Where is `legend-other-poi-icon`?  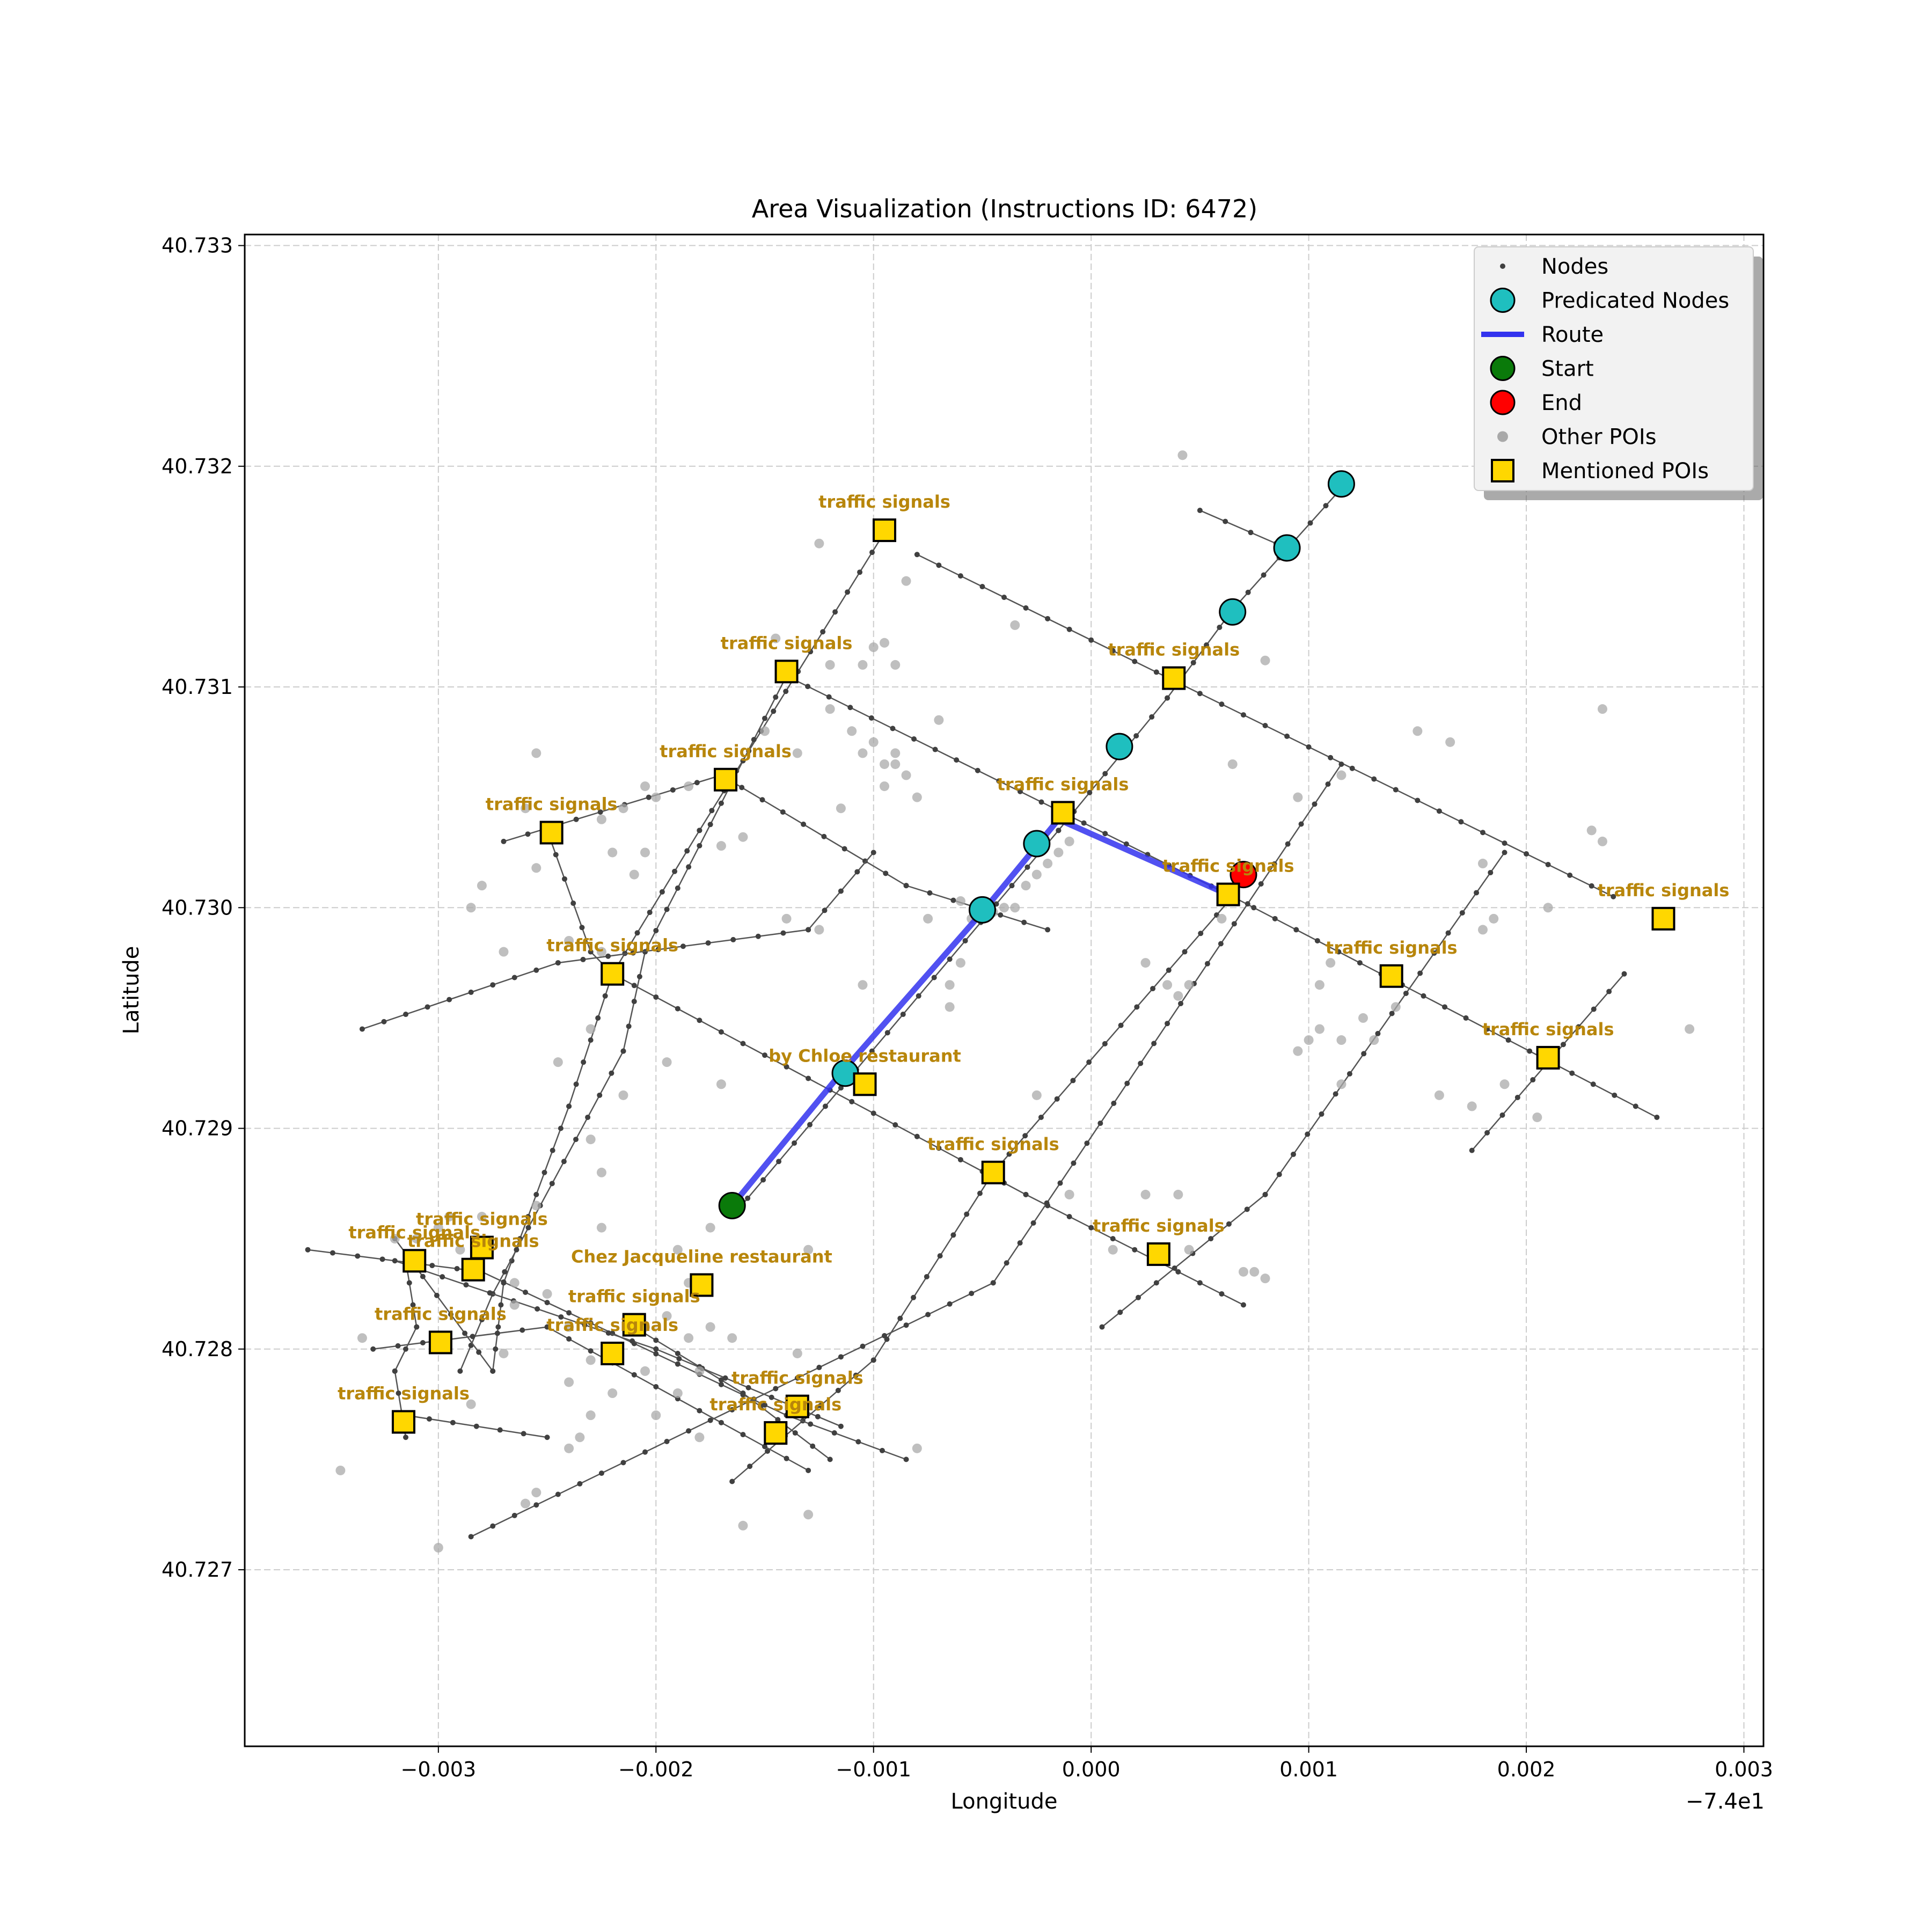 legend-other-poi-icon is located at coordinates (1502, 436).